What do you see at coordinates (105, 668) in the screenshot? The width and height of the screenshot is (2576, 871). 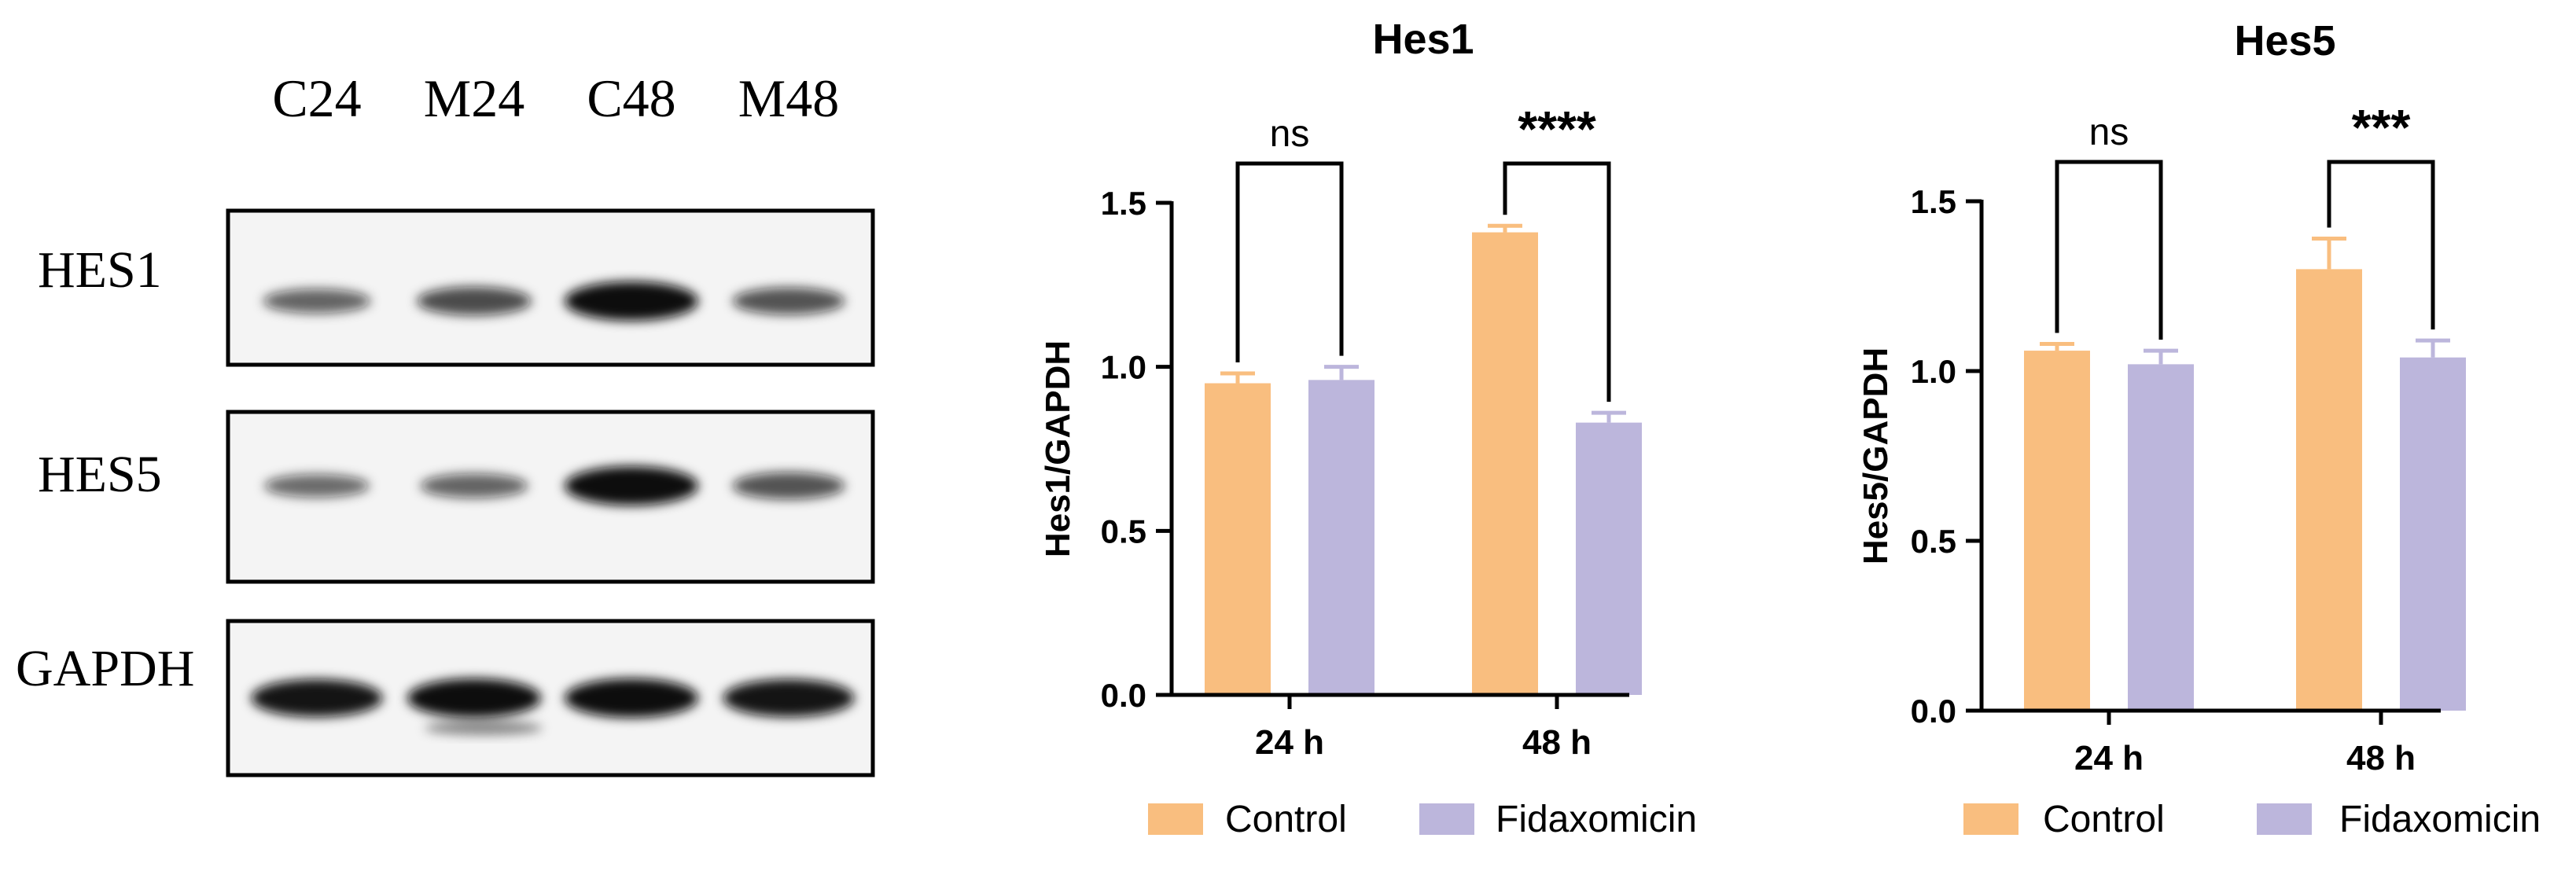 I see `blot-row-label-gapdh: GAPDH` at bounding box center [105, 668].